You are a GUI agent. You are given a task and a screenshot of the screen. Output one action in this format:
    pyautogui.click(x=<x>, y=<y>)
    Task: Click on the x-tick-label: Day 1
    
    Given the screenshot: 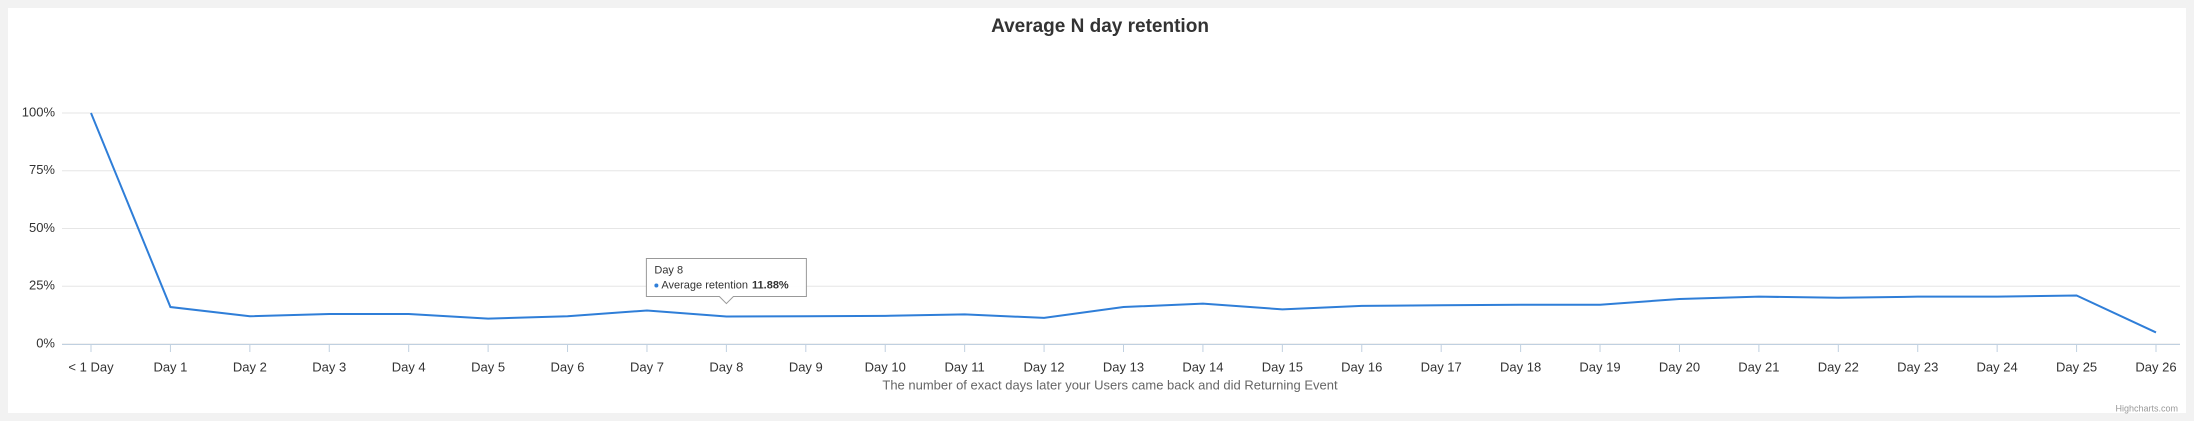 What is the action you would take?
    pyautogui.click(x=170, y=366)
    